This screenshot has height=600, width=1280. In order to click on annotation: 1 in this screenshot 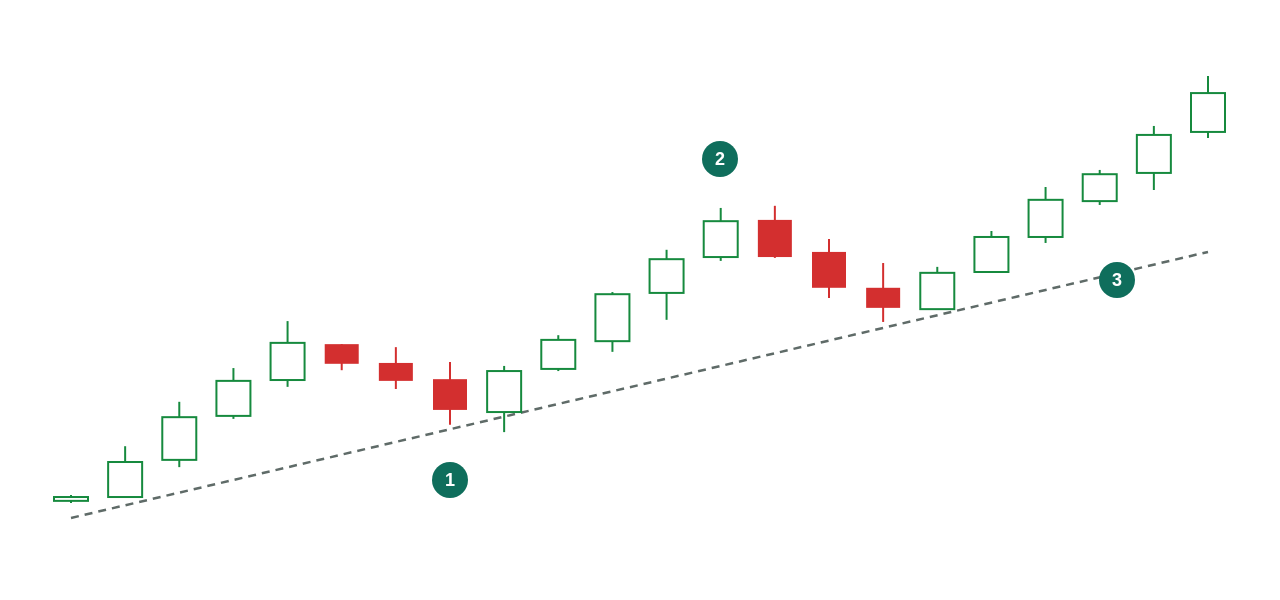, I will do `click(450, 480)`.